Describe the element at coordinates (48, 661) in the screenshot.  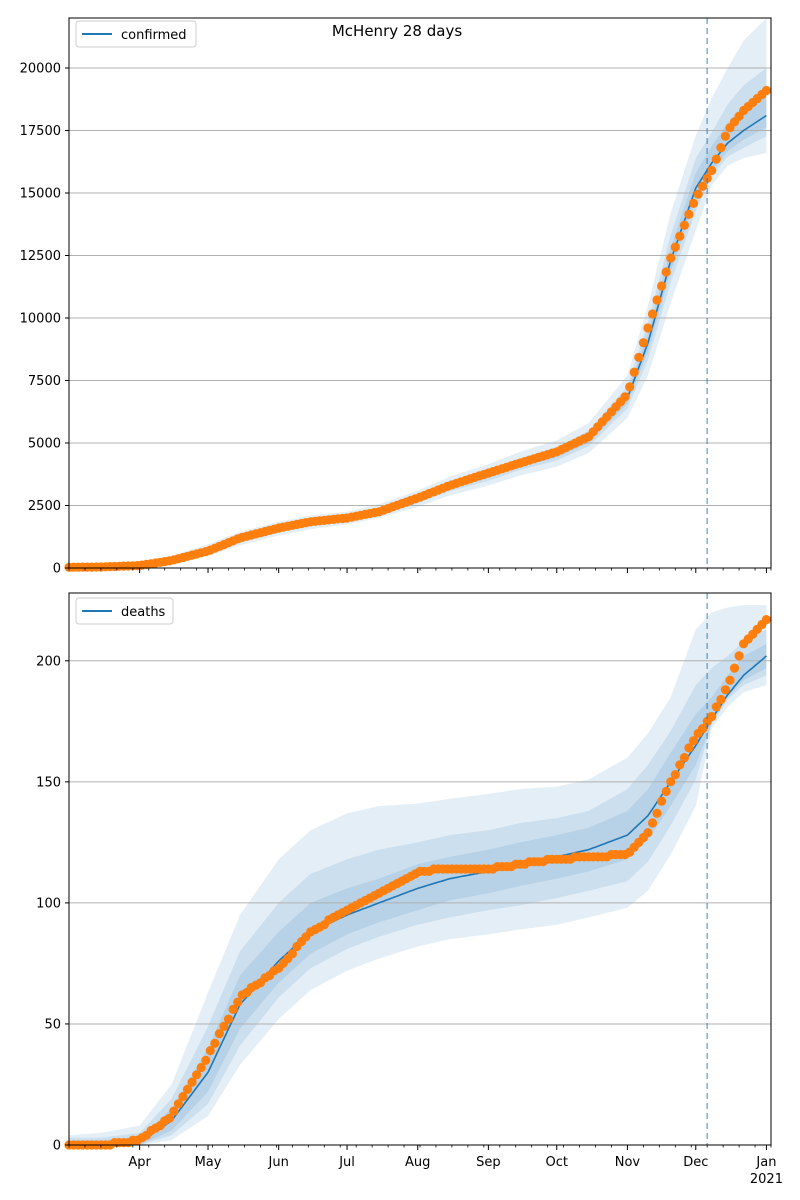
I see `y-tick-label: 200` at that location.